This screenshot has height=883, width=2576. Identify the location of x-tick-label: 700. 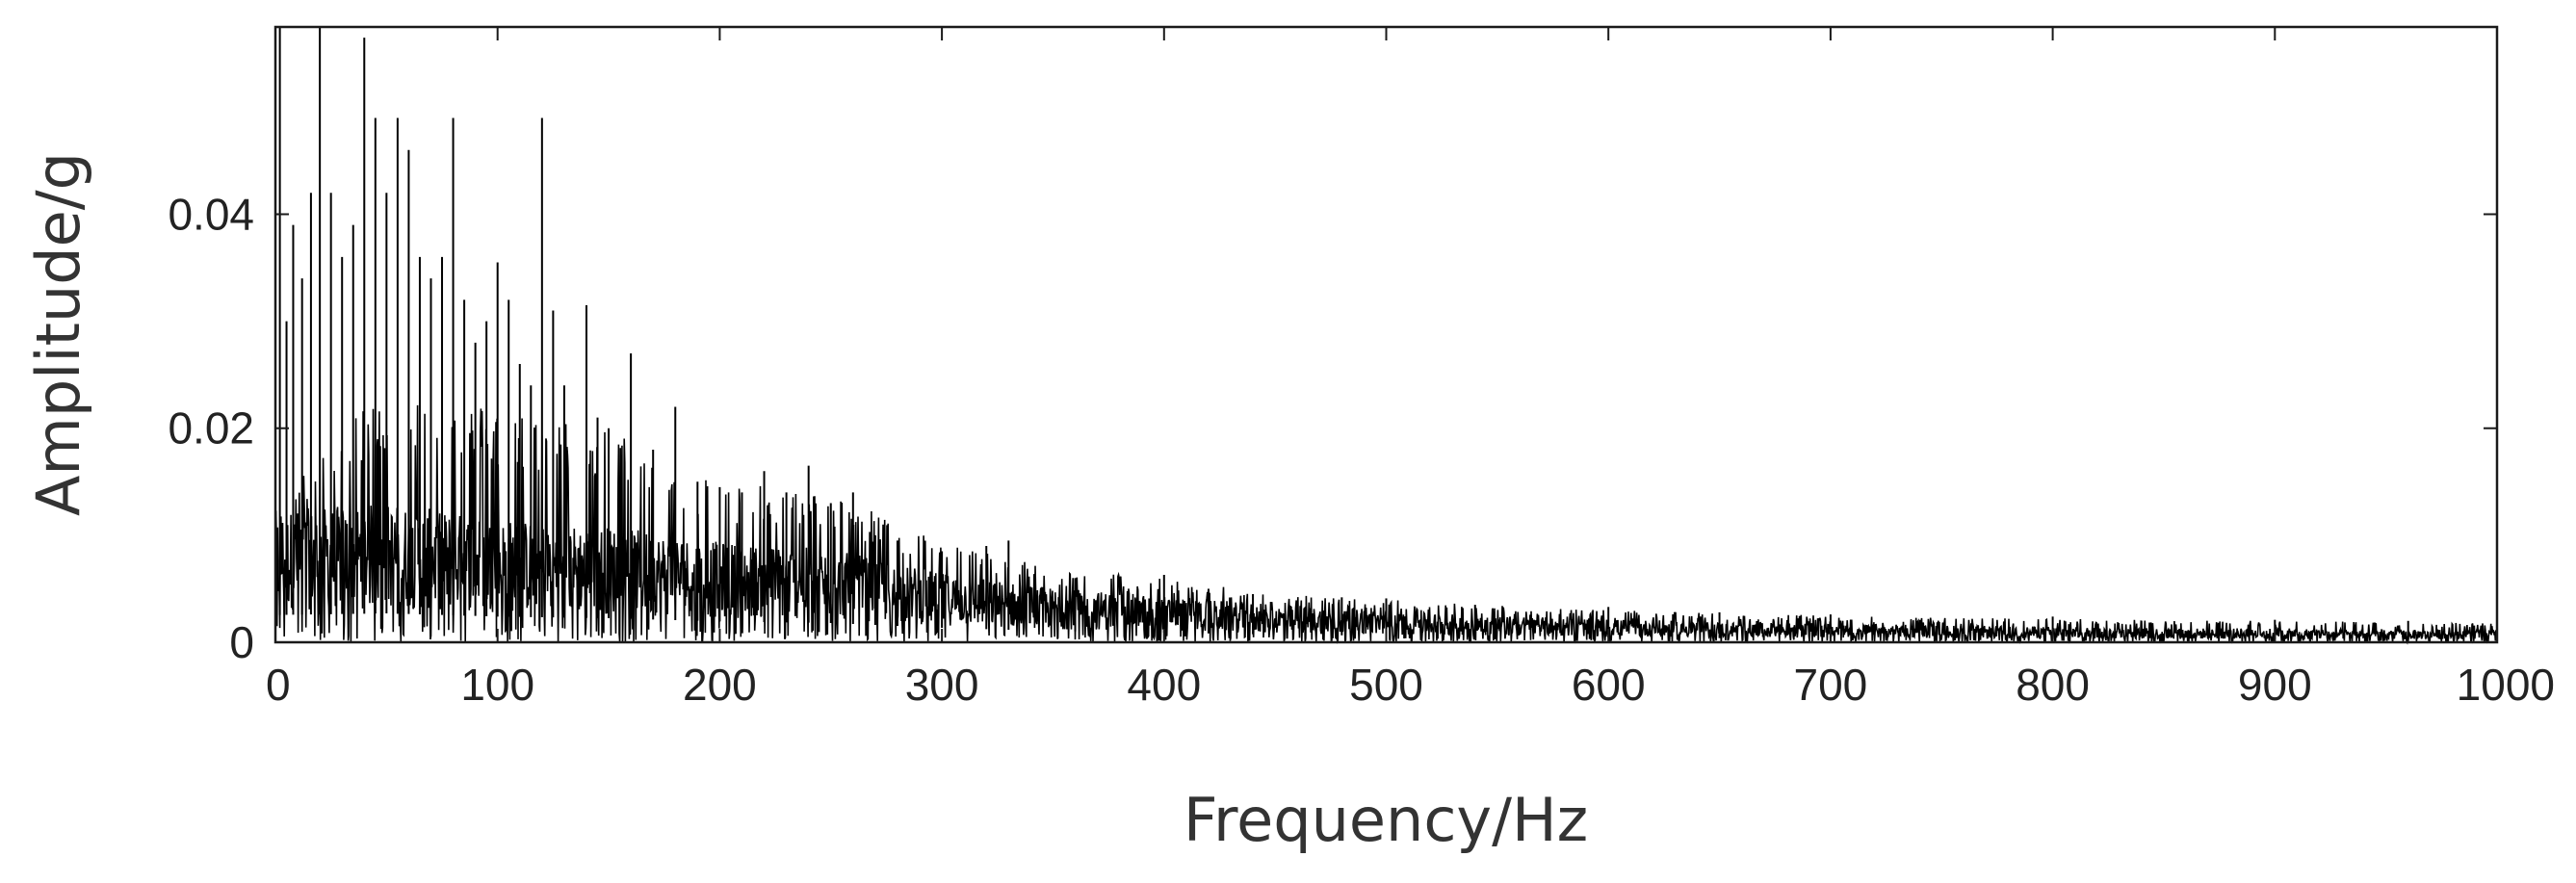
(1831, 685).